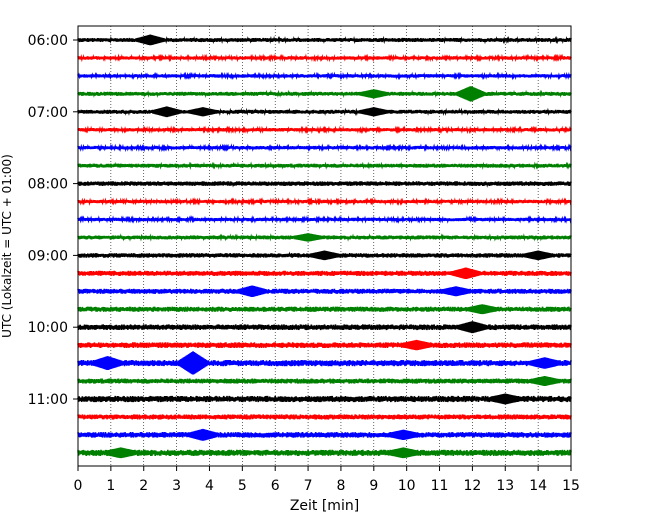 This screenshot has width=650, height=520. What do you see at coordinates (78, 486) in the screenshot?
I see `x-tick-label: 0` at bounding box center [78, 486].